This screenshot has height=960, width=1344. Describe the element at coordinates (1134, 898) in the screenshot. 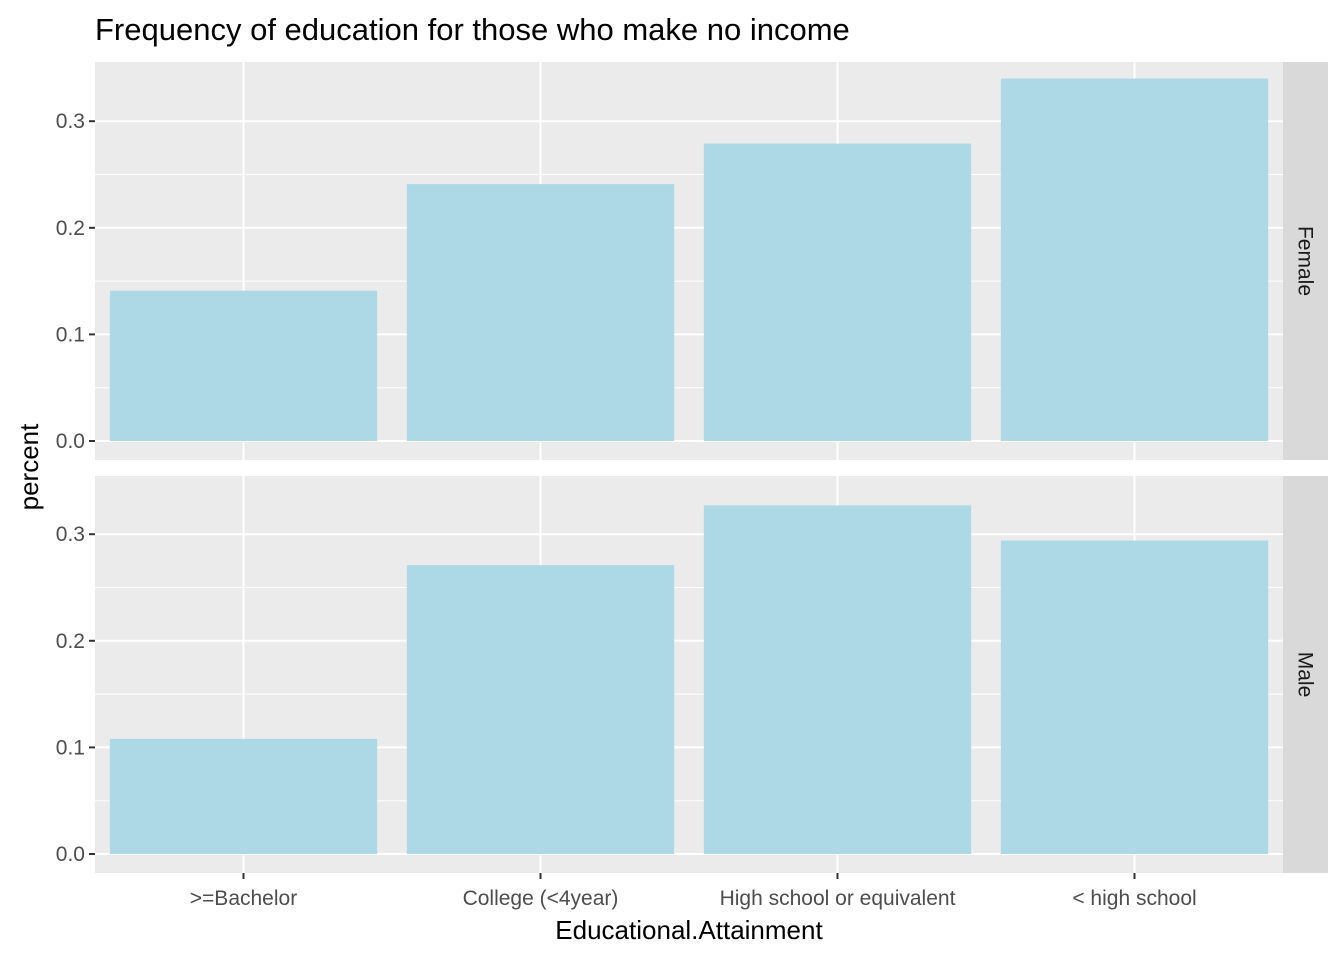

I see `x-tick-label: < high school` at that location.